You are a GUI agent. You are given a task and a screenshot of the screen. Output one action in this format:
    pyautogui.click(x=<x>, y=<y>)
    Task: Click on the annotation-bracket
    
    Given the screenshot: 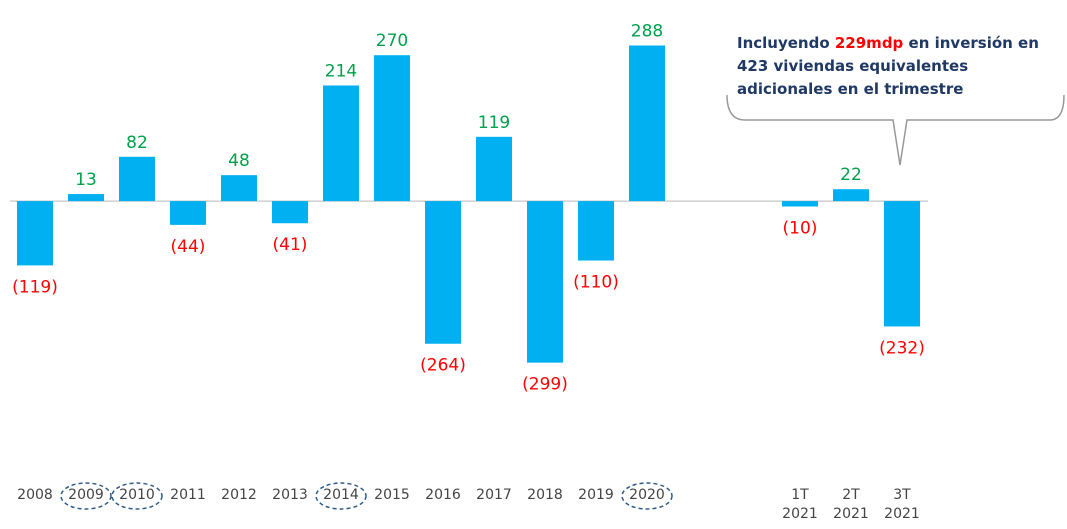 What is the action you would take?
    pyautogui.click(x=895, y=130)
    